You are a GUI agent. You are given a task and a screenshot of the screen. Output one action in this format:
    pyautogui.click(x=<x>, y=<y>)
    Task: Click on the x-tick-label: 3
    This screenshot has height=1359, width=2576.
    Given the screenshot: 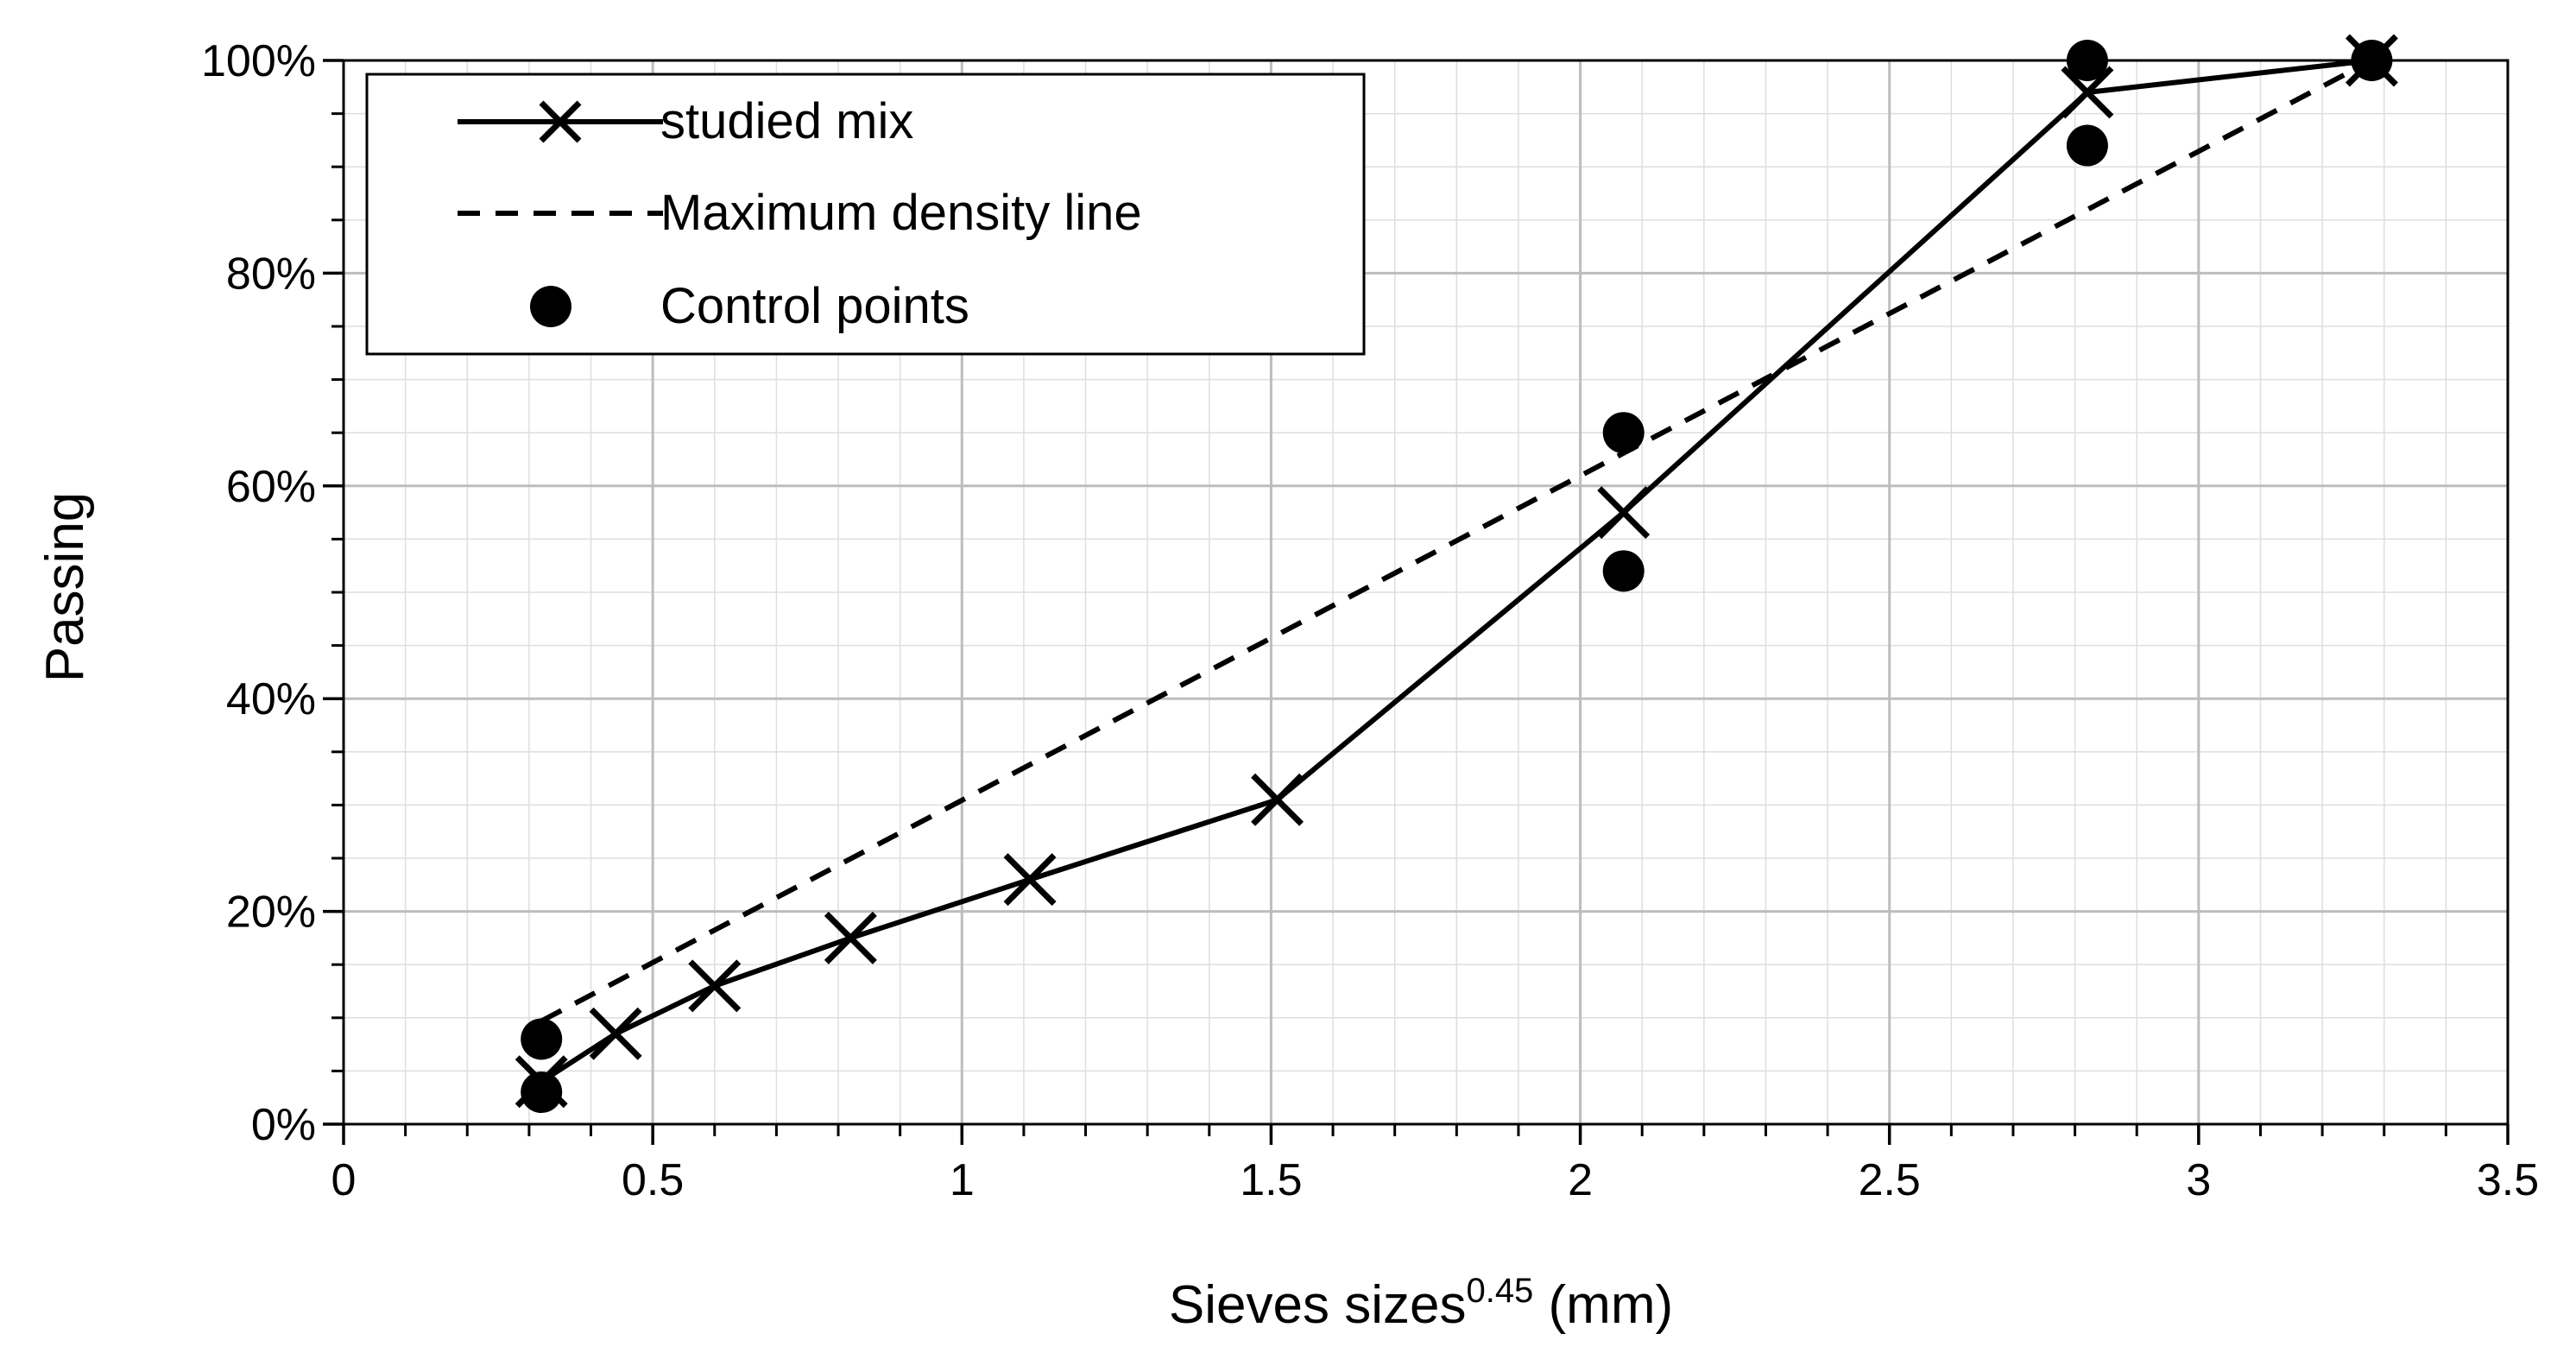 What is the action you would take?
    pyautogui.click(x=2198, y=1180)
    